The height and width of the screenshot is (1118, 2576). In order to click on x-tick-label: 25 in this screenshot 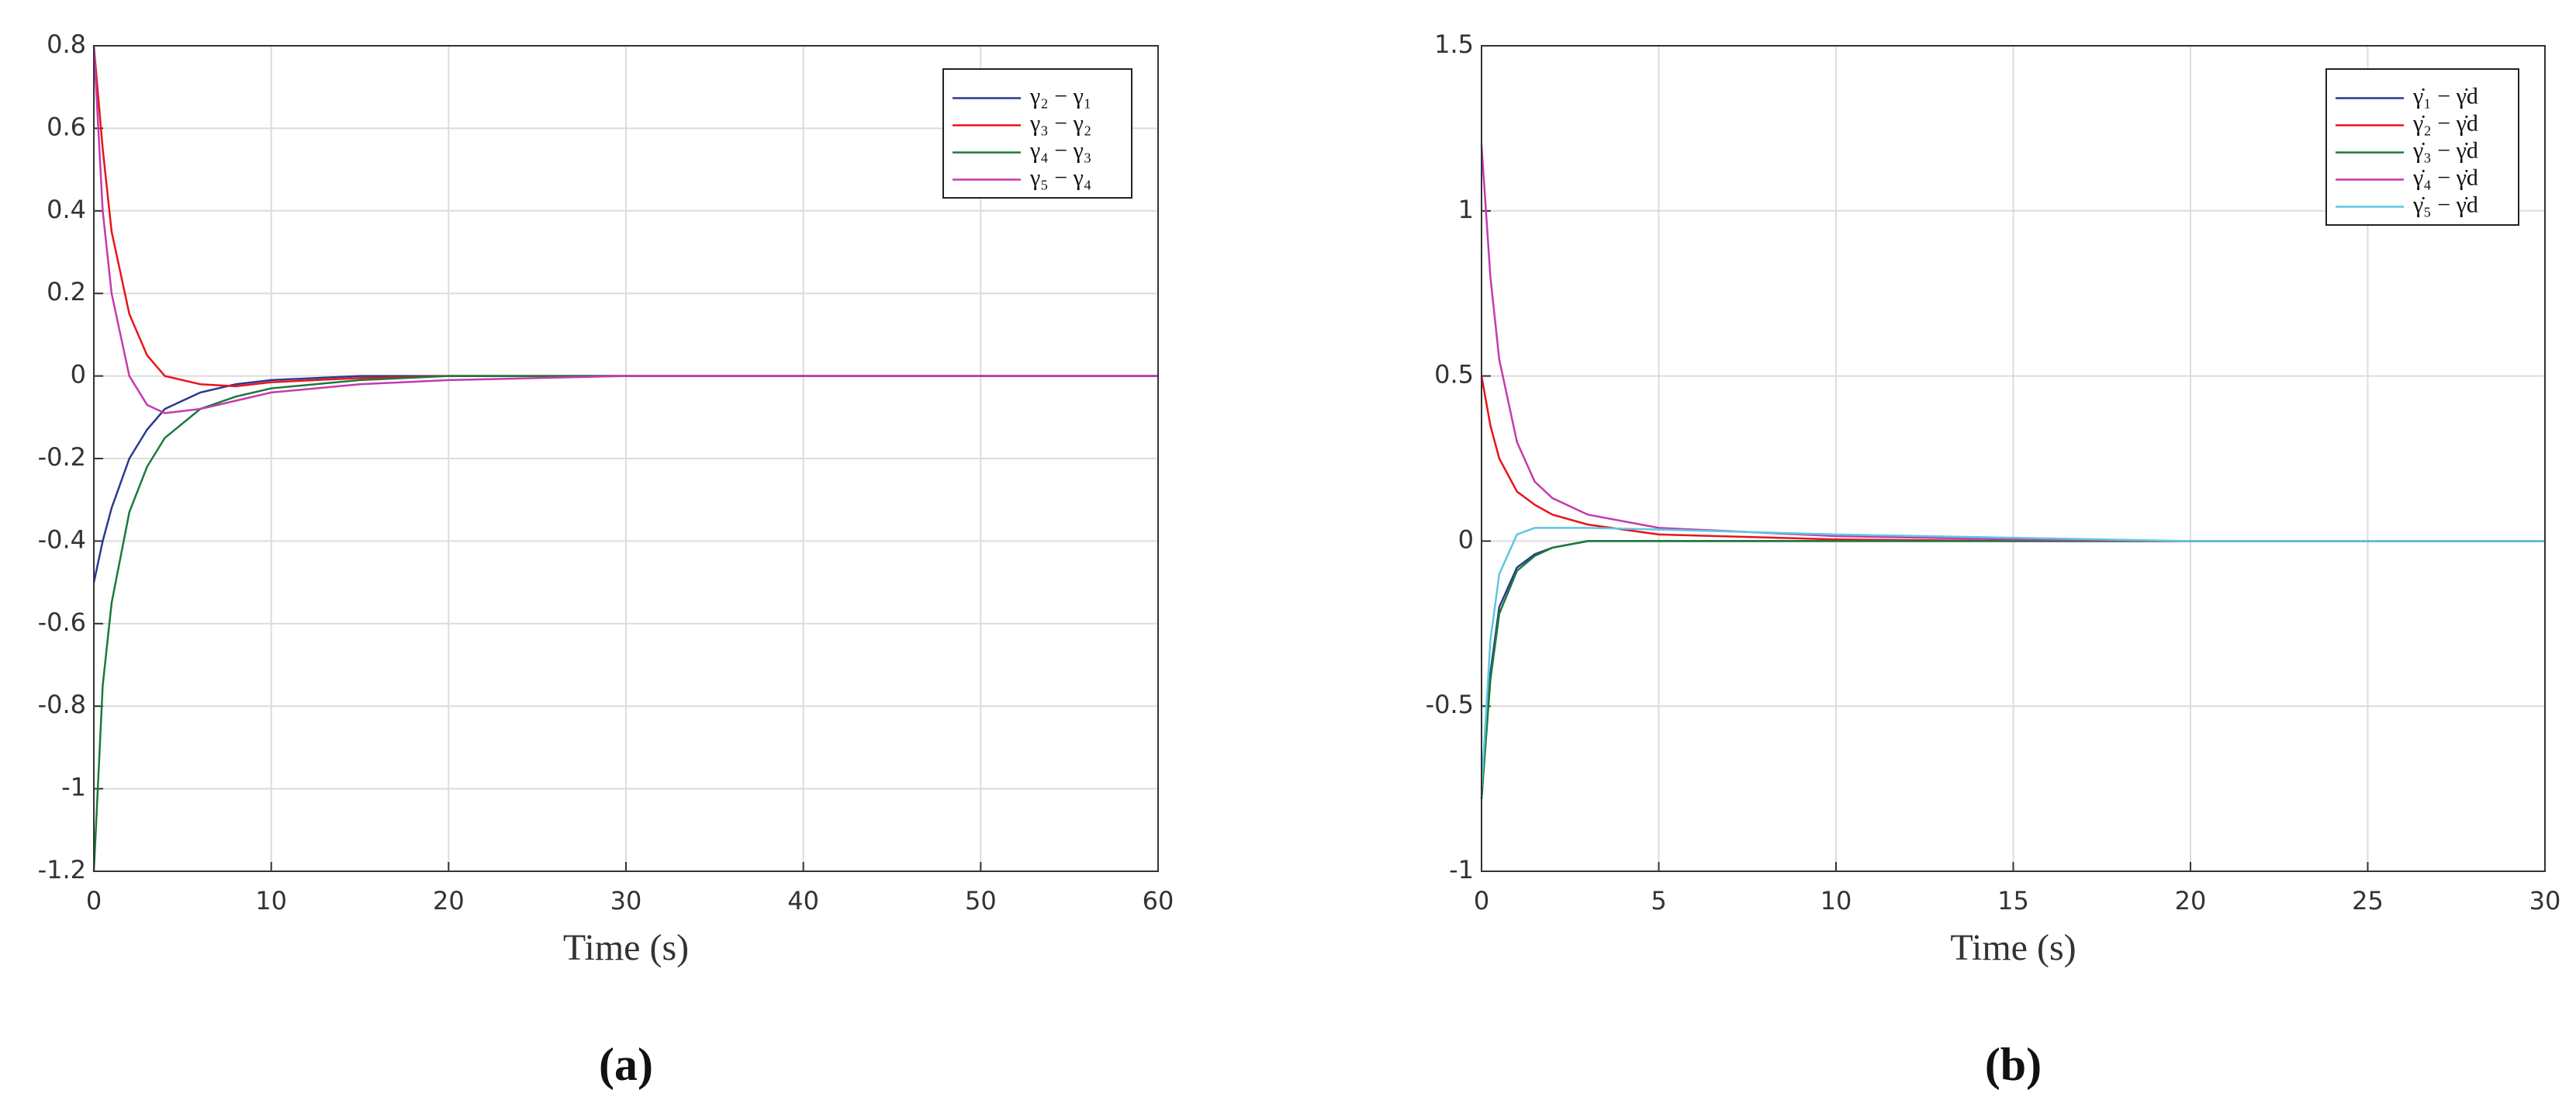, I will do `click(2368, 901)`.